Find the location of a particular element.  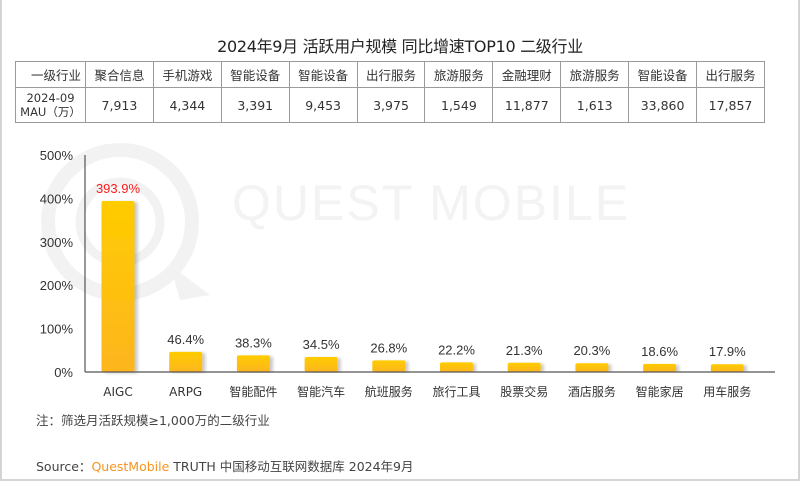

mau-cell: 3,975 is located at coordinates (391, 105).